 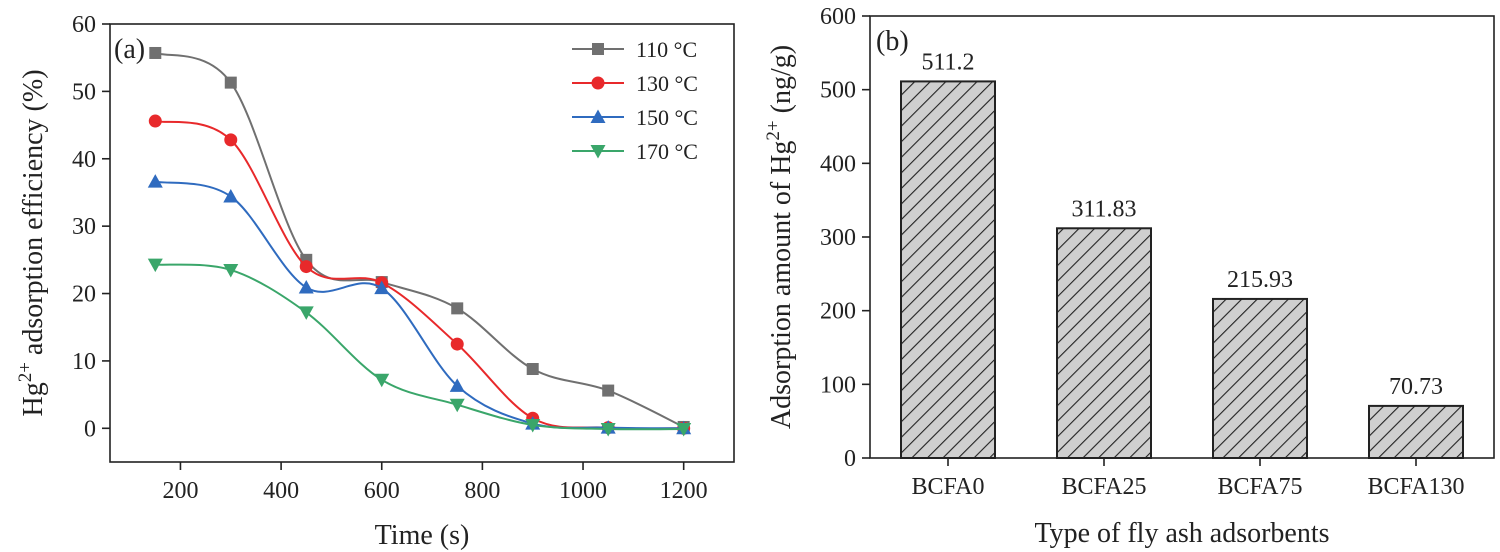 What do you see at coordinates (1260, 487) in the screenshot?
I see `category-label: BCFA75` at bounding box center [1260, 487].